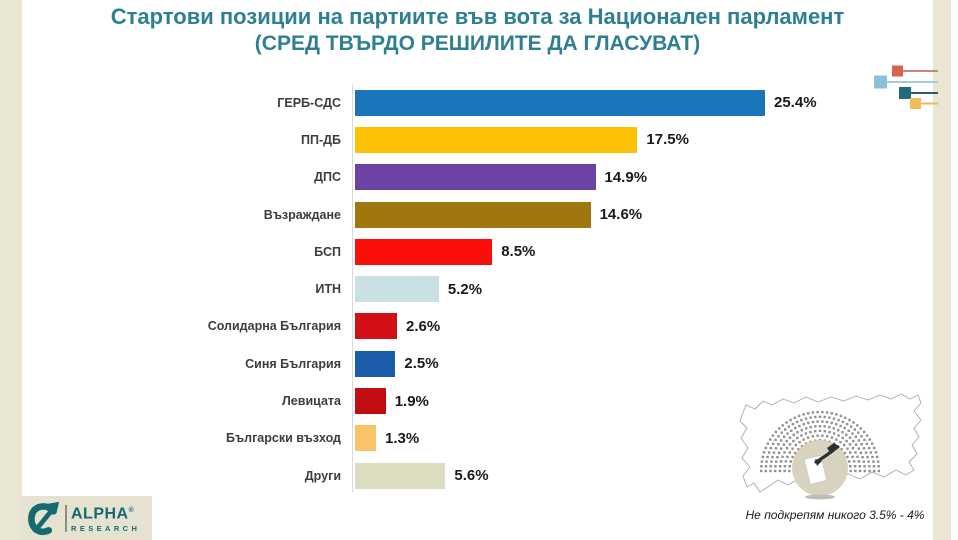 This screenshot has height=540, width=958. What do you see at coordinates (421, 364) in the screenshot?
I see `value-label: 2.5%` at bounding box center [421, 364].